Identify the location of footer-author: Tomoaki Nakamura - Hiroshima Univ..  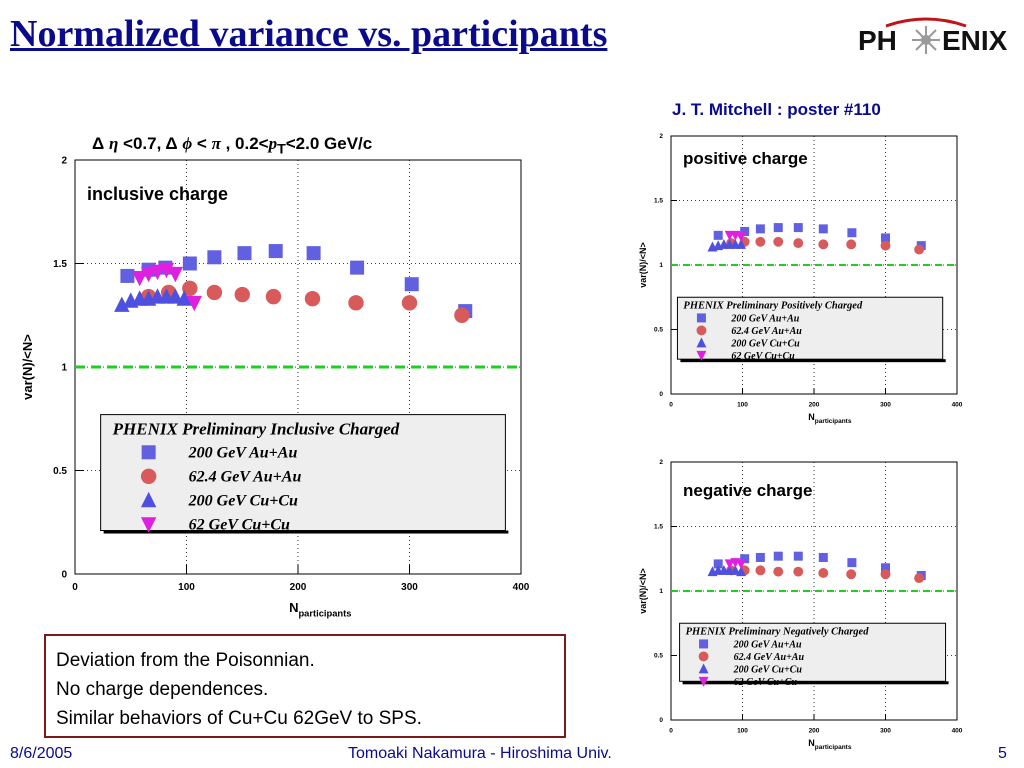
(480, 753).